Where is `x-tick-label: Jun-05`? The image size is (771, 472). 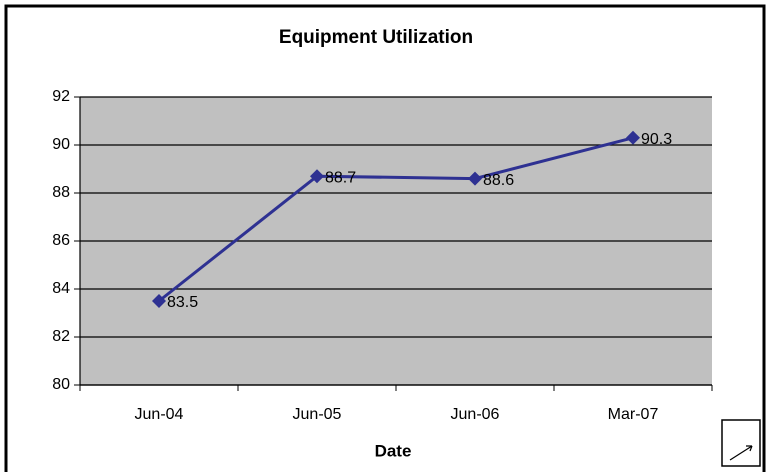
x-tick-label: Jun-05 is located at coordinates (317, 414).